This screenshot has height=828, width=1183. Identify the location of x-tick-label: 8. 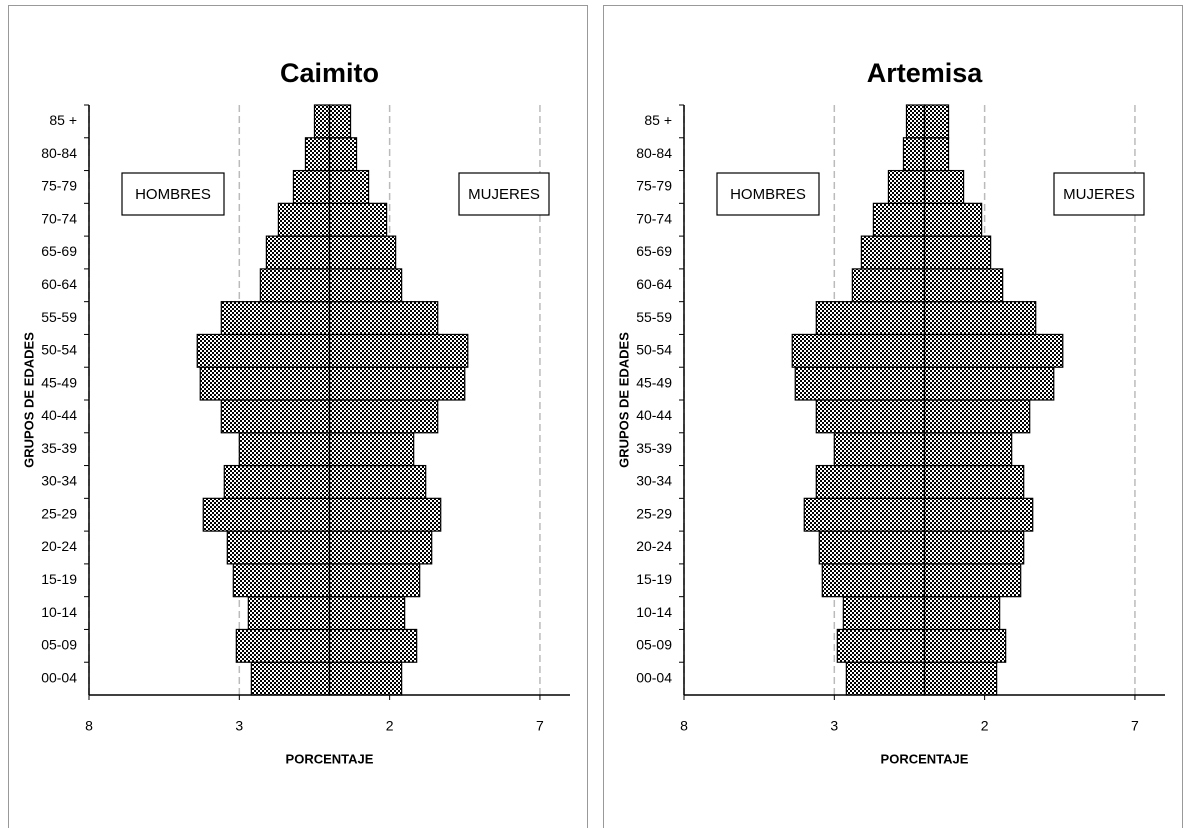
(89, 726).